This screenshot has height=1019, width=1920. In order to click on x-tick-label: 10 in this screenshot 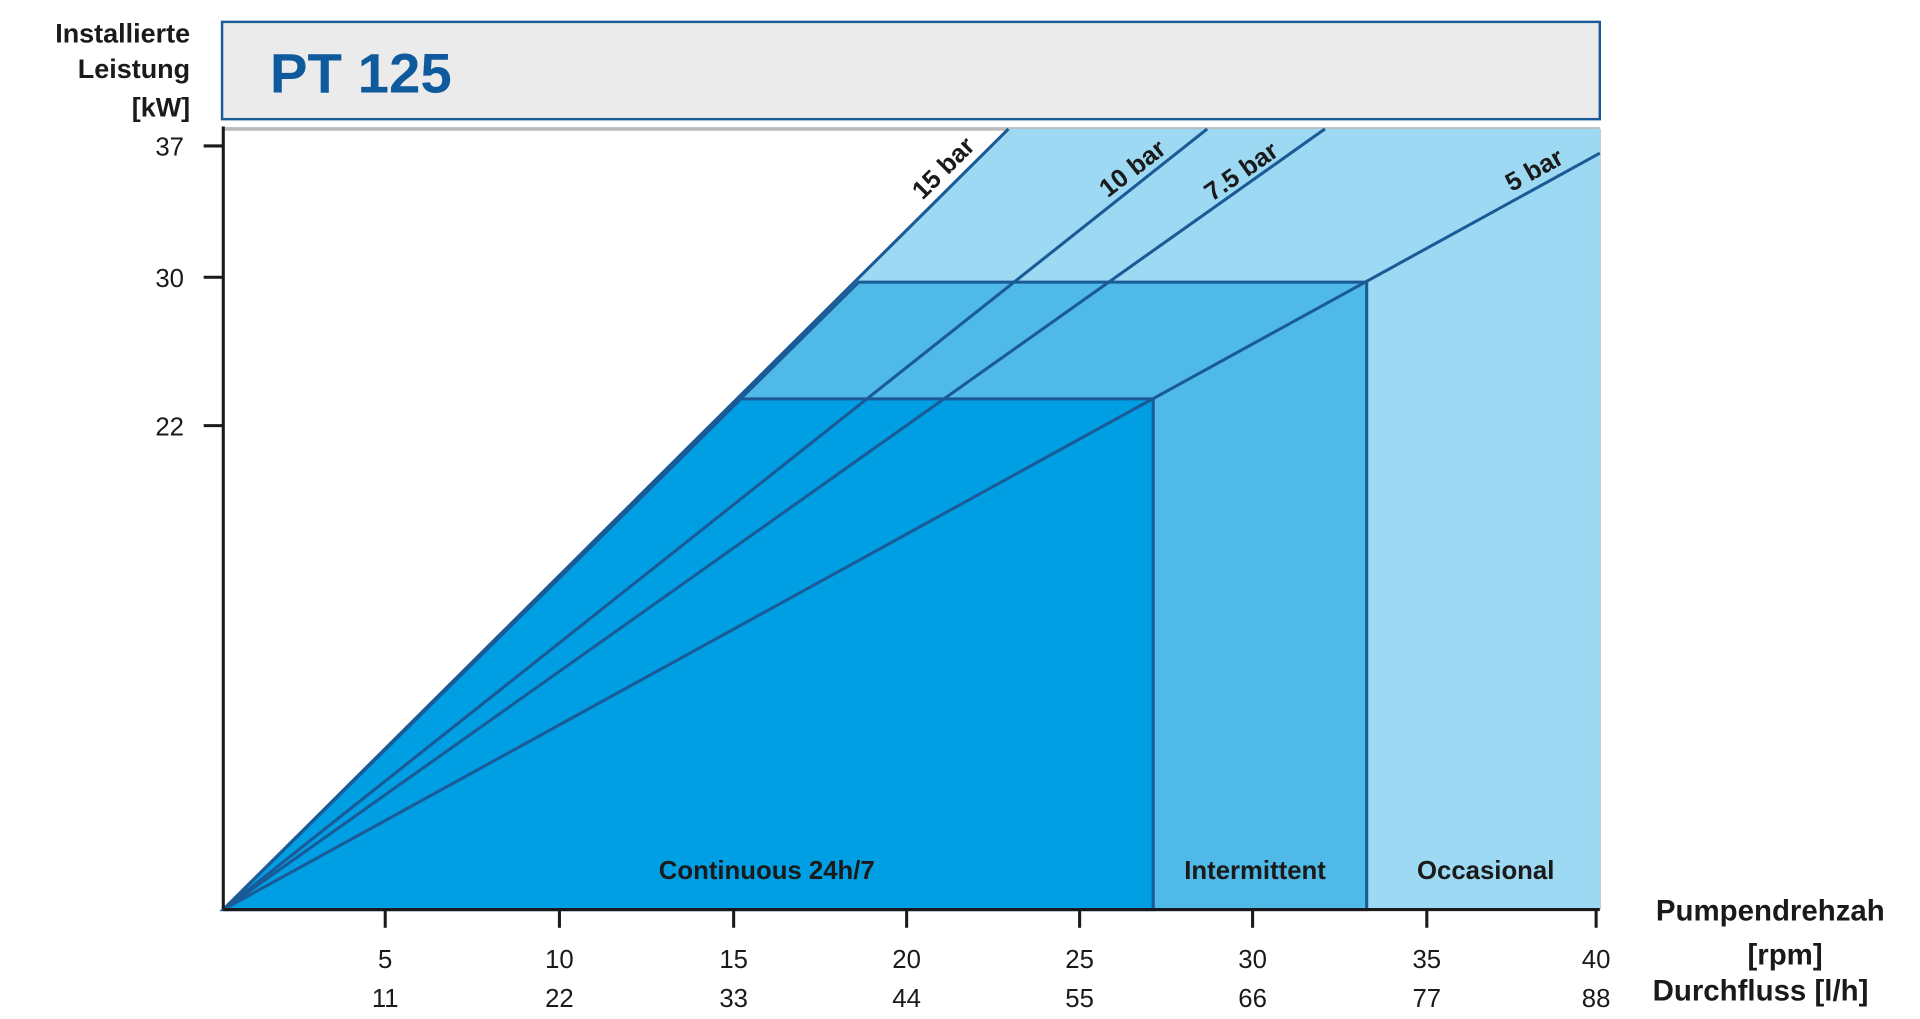, I will do `click(559, 960)`.